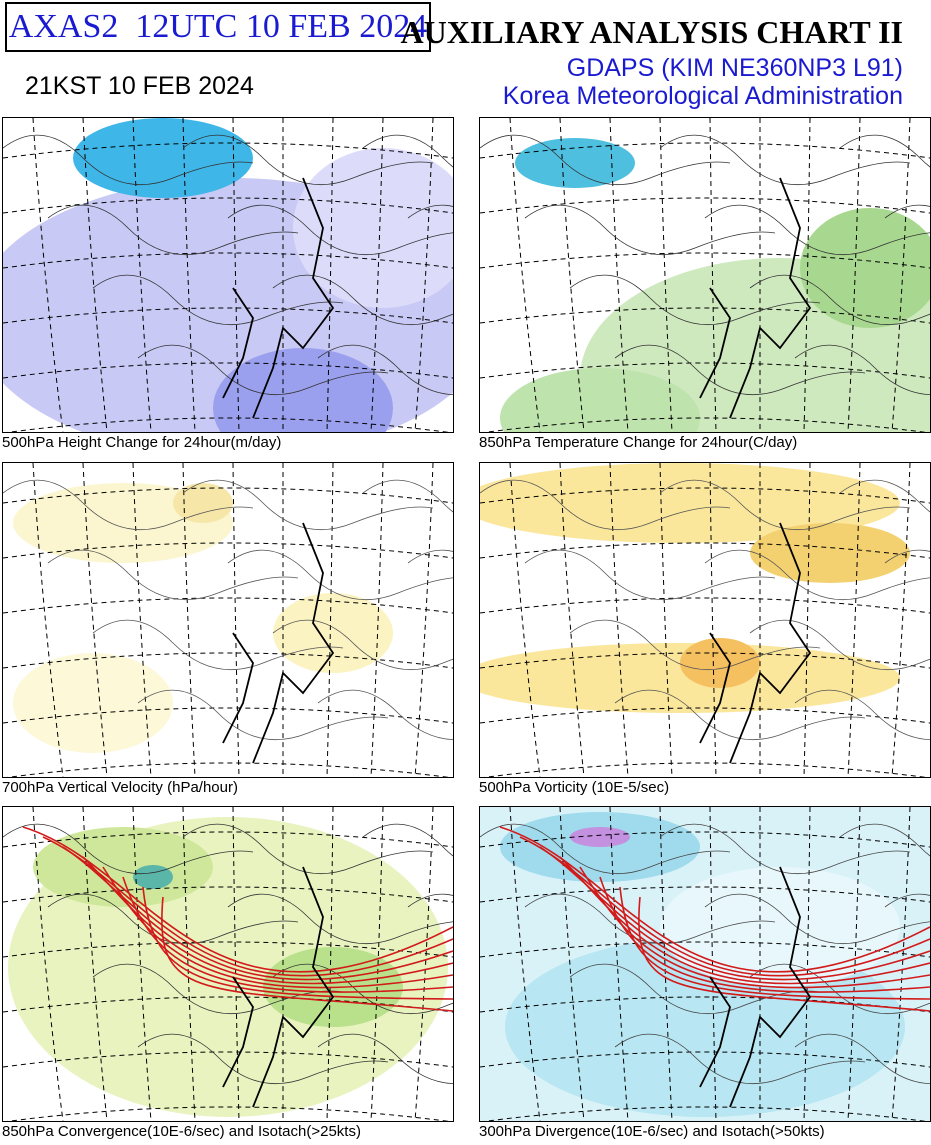 The width and height of the screenshot is (931, 1145). Describe the element at coordinates (734, 68) in the screenshot. I see `model-name: GDAPS (KIM NE360NP3 L91)` at that location.